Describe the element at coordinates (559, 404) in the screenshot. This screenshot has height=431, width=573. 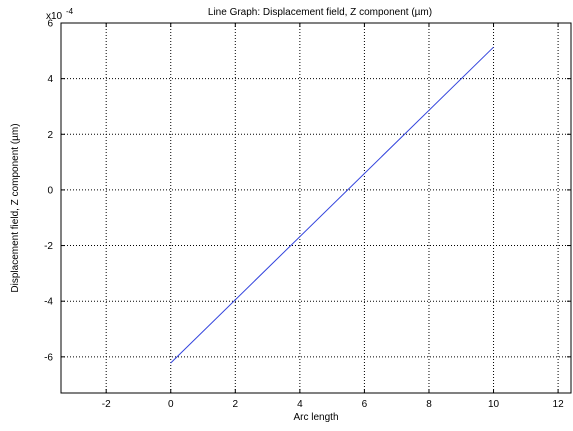
I see `x-tick-label: 12` at that location.